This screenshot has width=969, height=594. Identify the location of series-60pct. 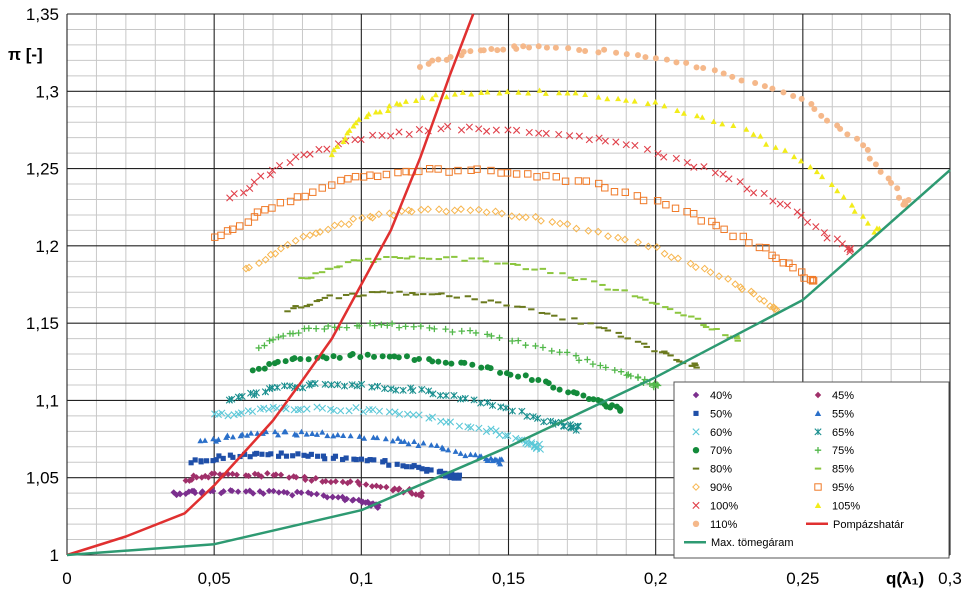
(377, 428).